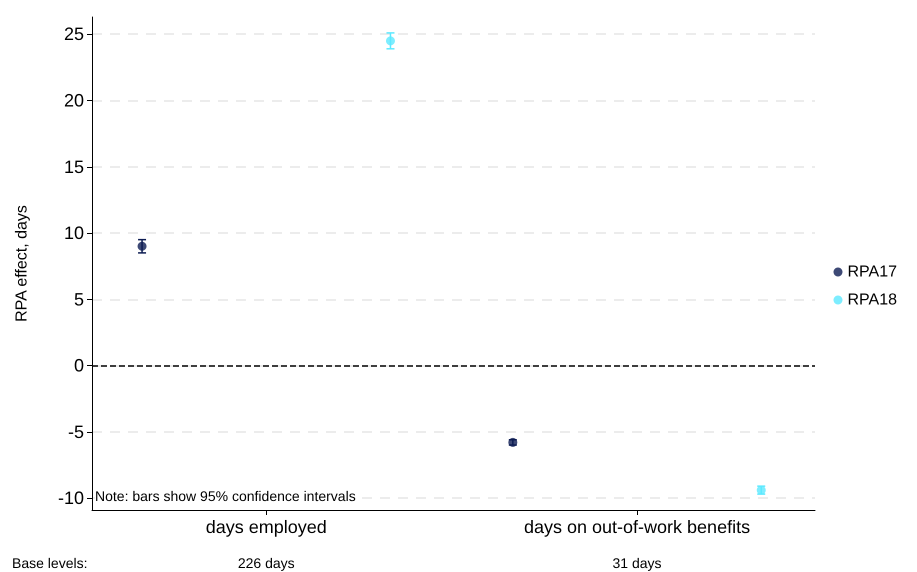 Image resolution: width=917 pixels, height=572 pixels. What do you see at coordinates (74, 34) in the screenshot?
I see `y-tick-label: 25` at bounding box center [74, 34].